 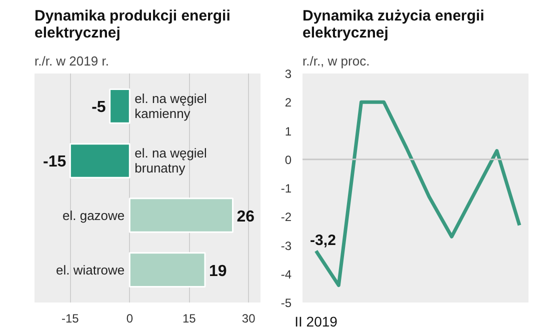 I want to click on data-label: 26, so click(x=245, y=217).